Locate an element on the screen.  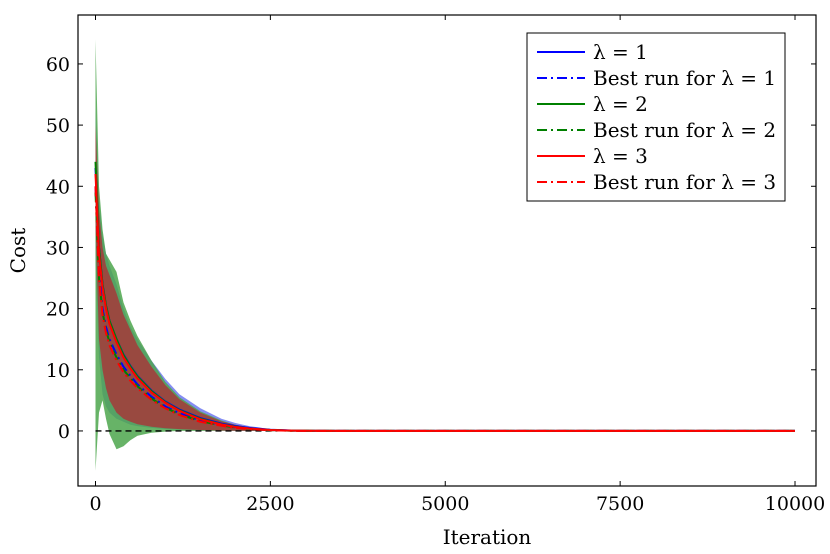
x-tick-label: 5000 is located at coordinates (445, 504).